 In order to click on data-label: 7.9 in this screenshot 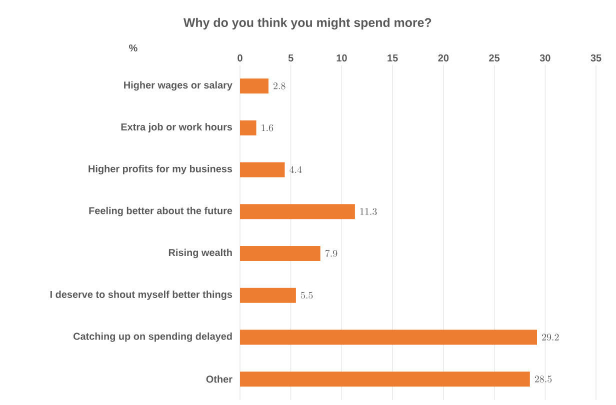, I will do `click(331, 253)`.